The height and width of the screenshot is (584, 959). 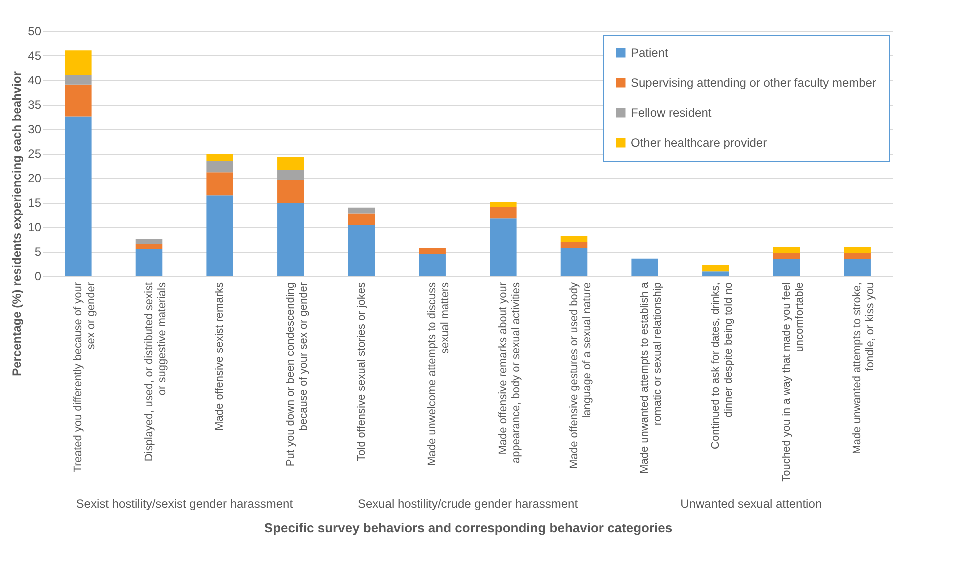 I want to click on text: Sexist hostility/sexist gender harassment, so click(x=185, y=504).